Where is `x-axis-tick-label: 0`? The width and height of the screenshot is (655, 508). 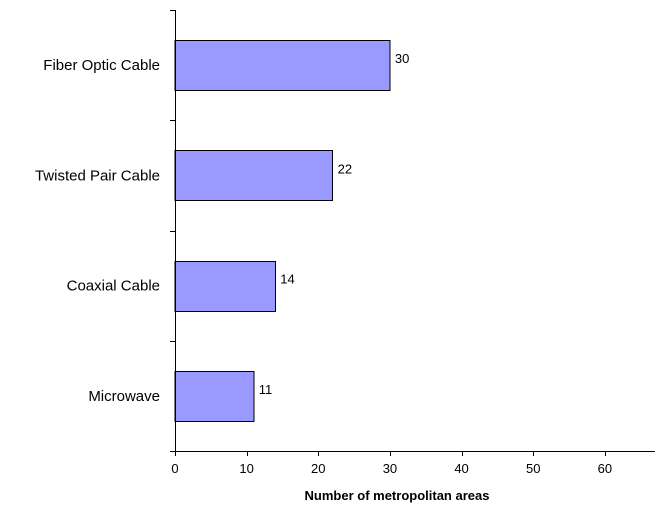 x-axis-tick-label: 0 is located at coordinates (174, 468).